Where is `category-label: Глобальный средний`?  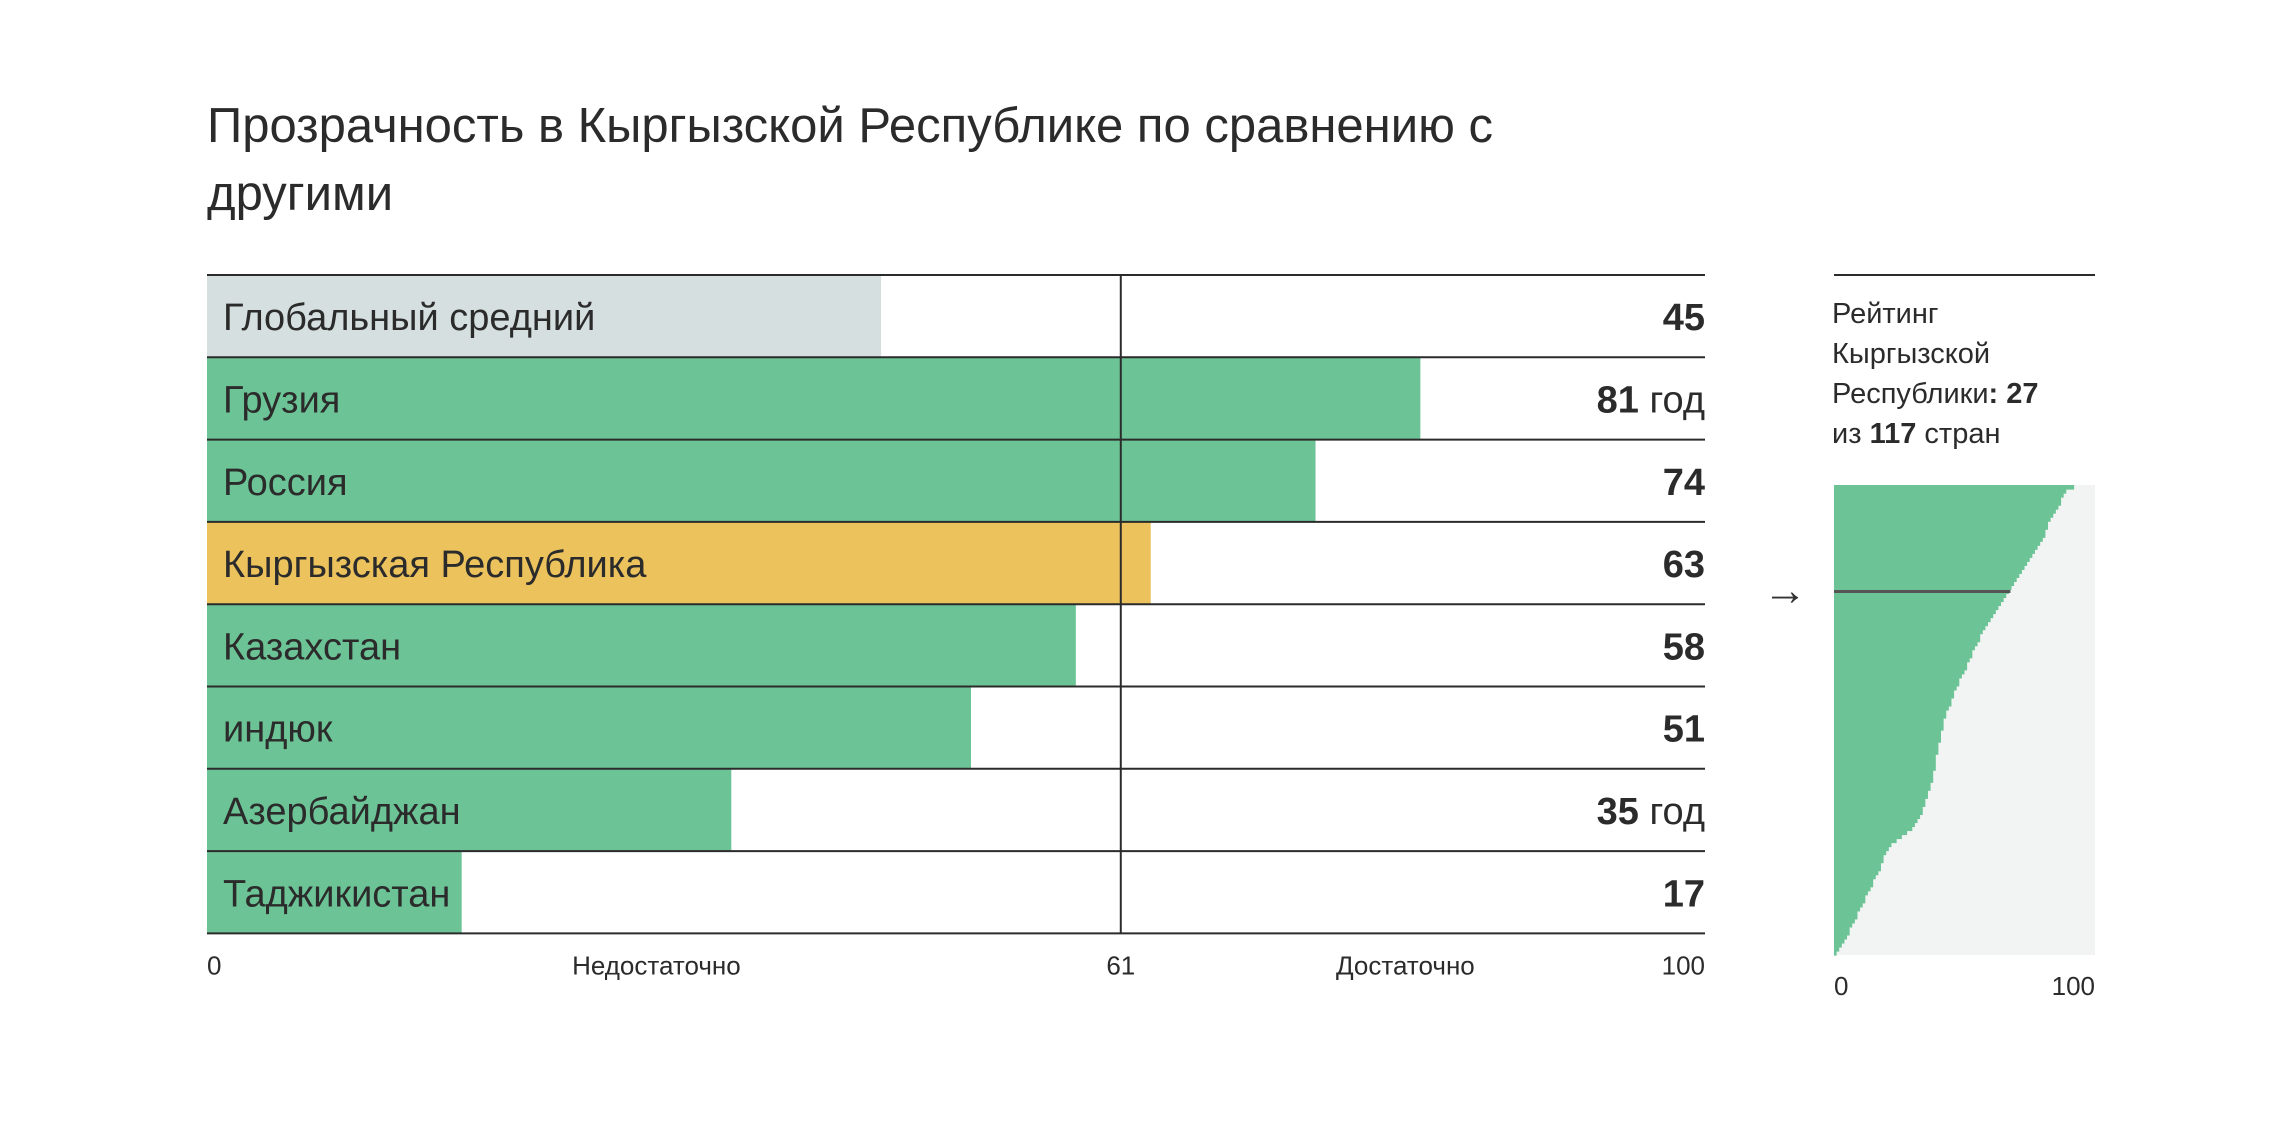
category-label: Глобальный средний is located at coordinates (409, 318).